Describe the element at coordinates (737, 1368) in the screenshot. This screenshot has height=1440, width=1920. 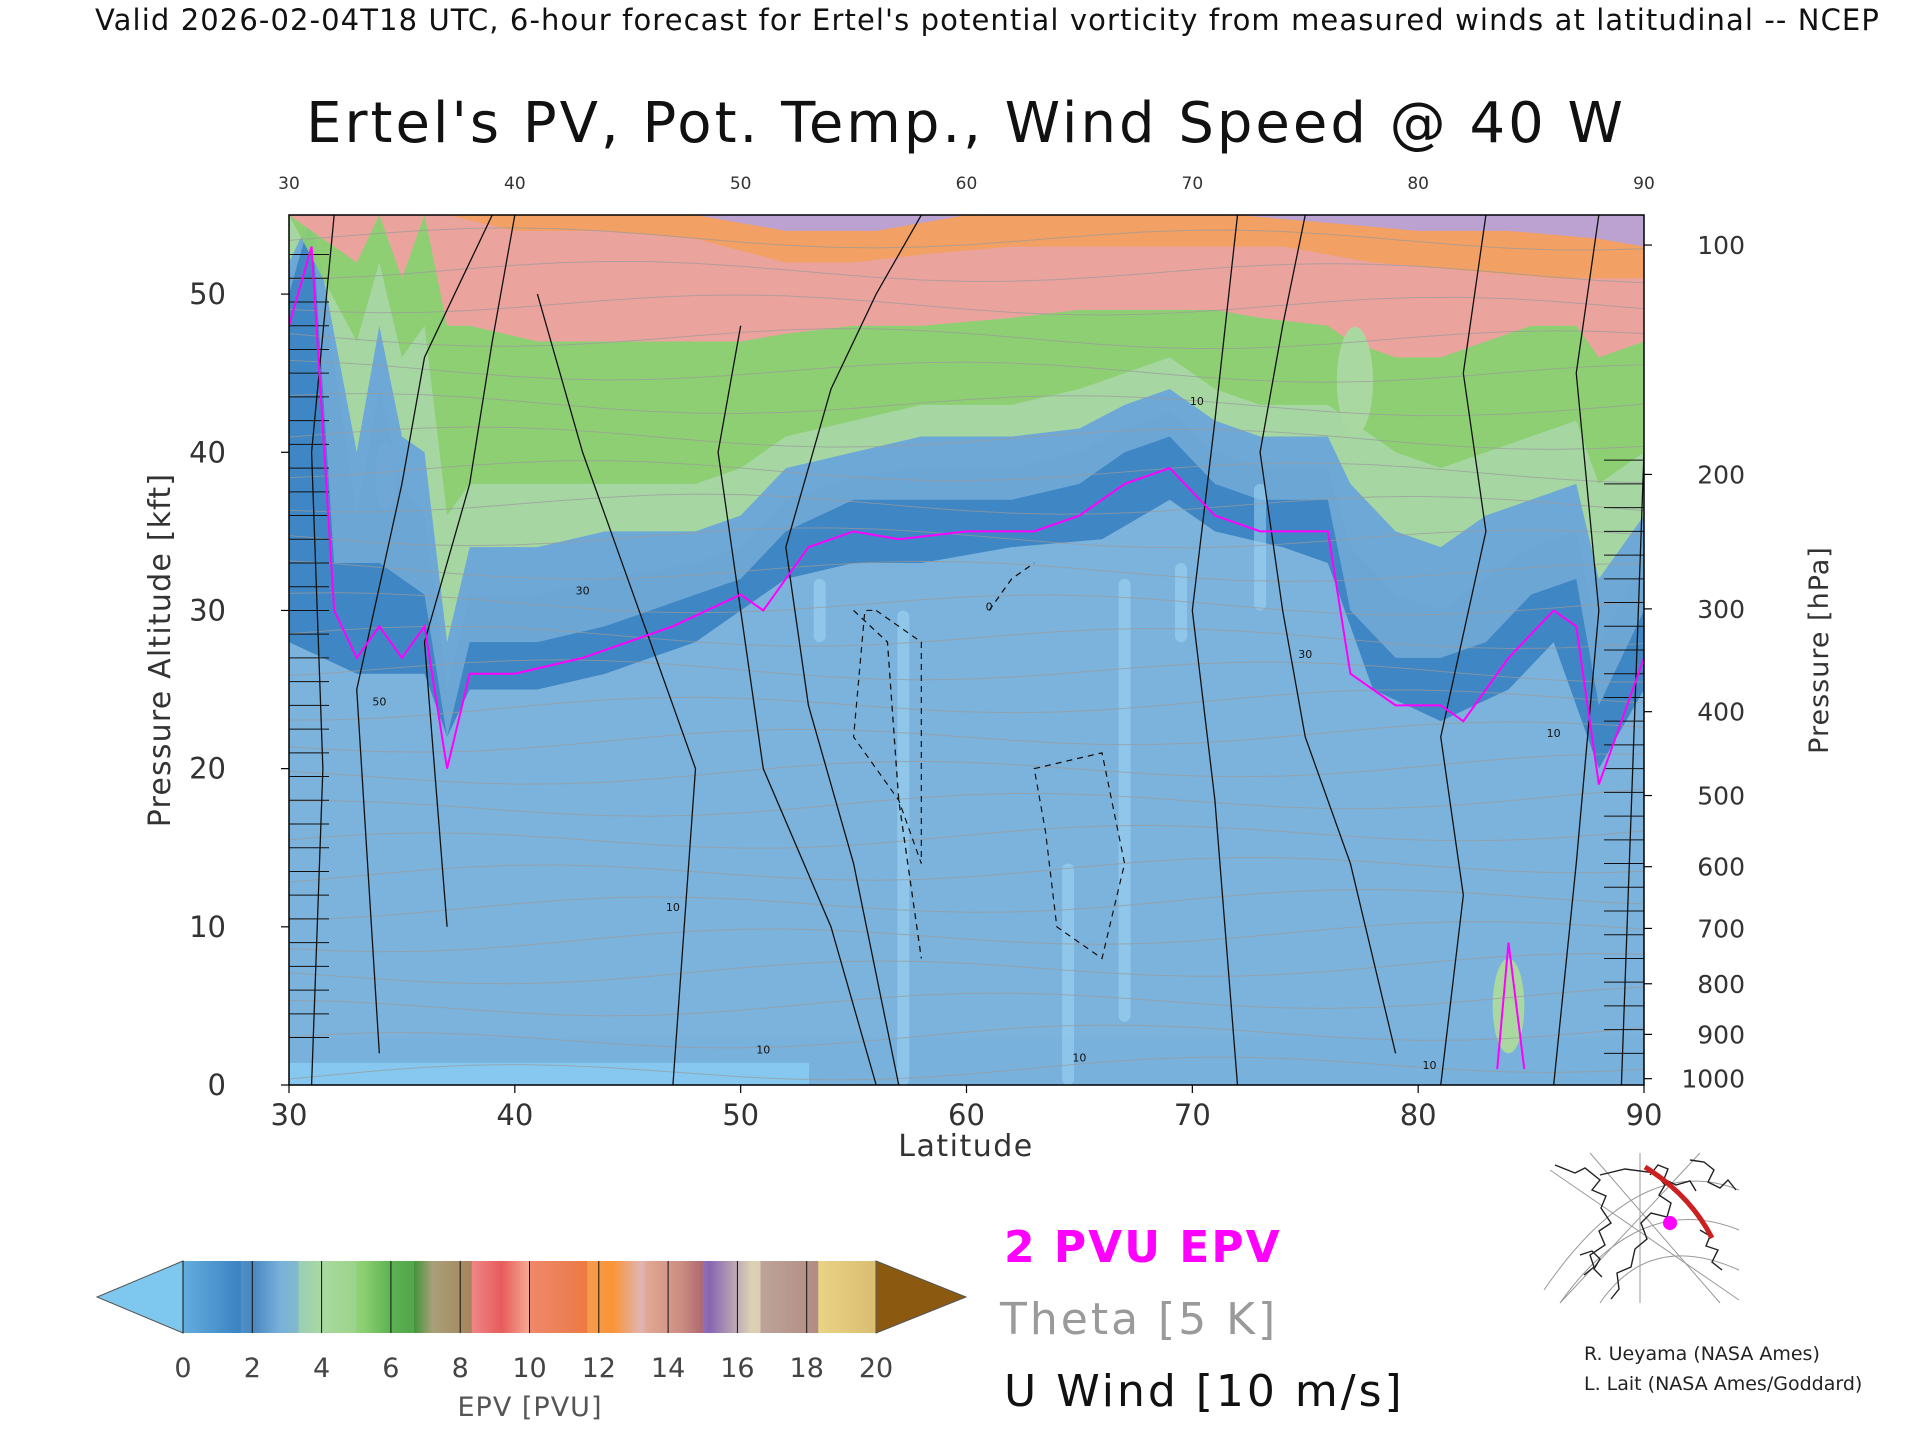
I see `colorbar-tick-label: 16` at that location.